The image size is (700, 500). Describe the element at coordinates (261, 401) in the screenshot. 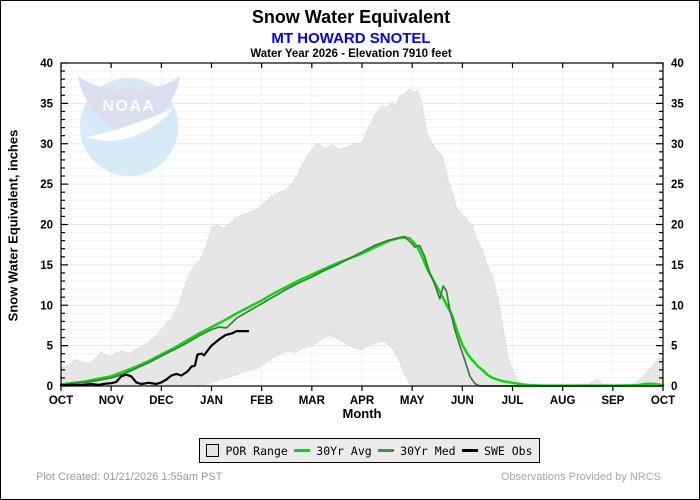

I see `svg-text: FEB` at that location.